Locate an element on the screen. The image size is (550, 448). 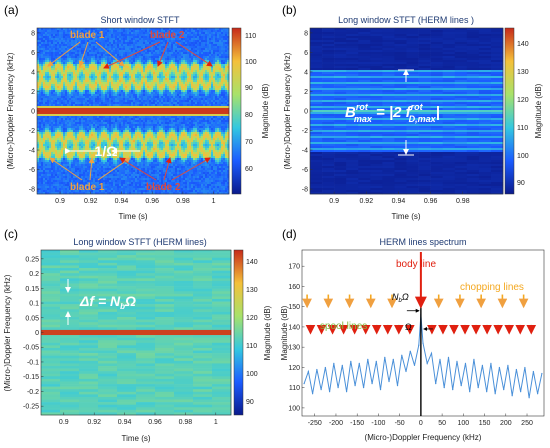
panel-a-label: (a) is located at coordinates (11, 10).